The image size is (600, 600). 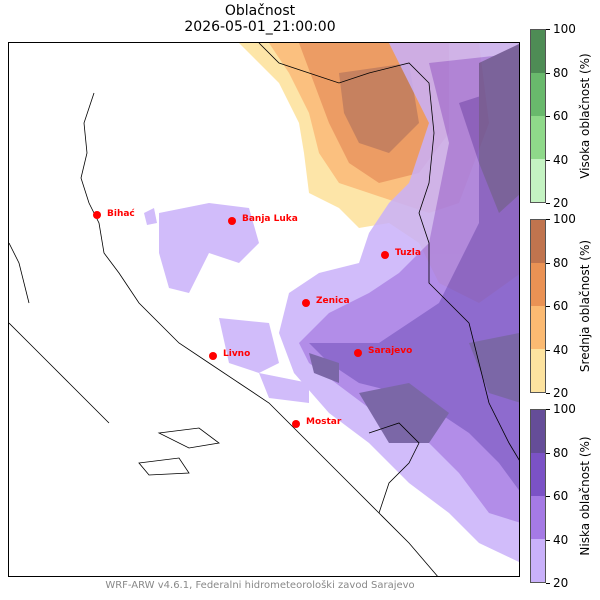 I want to click on medium-cloud-colorbar, so click(x=538, y=306).